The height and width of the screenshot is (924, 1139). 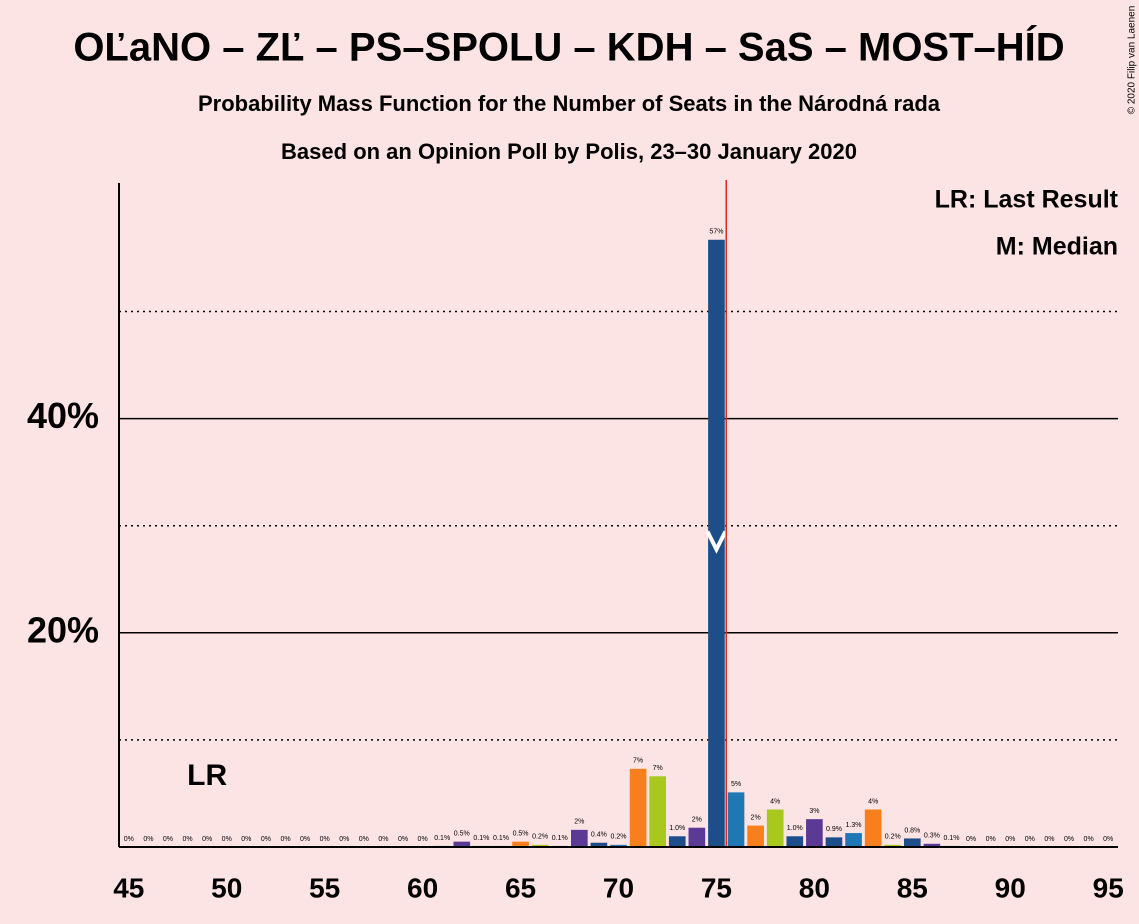 What do you see at coordinates (128, 887) in the screenshot?
I see `x-tick-label: 45` at bounding box center [128, 887].